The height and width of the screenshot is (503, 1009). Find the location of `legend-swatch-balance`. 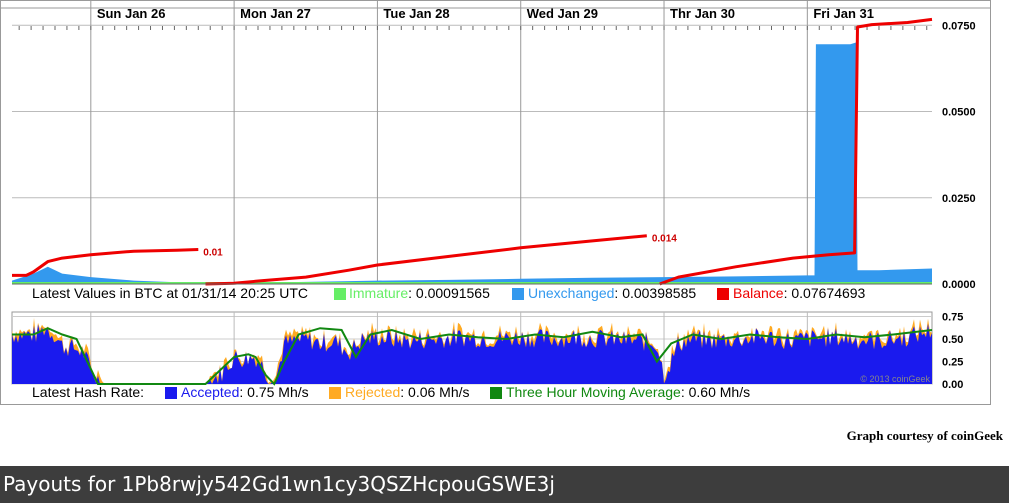

legend-swatch-balance is located at coordinates (723, 294).